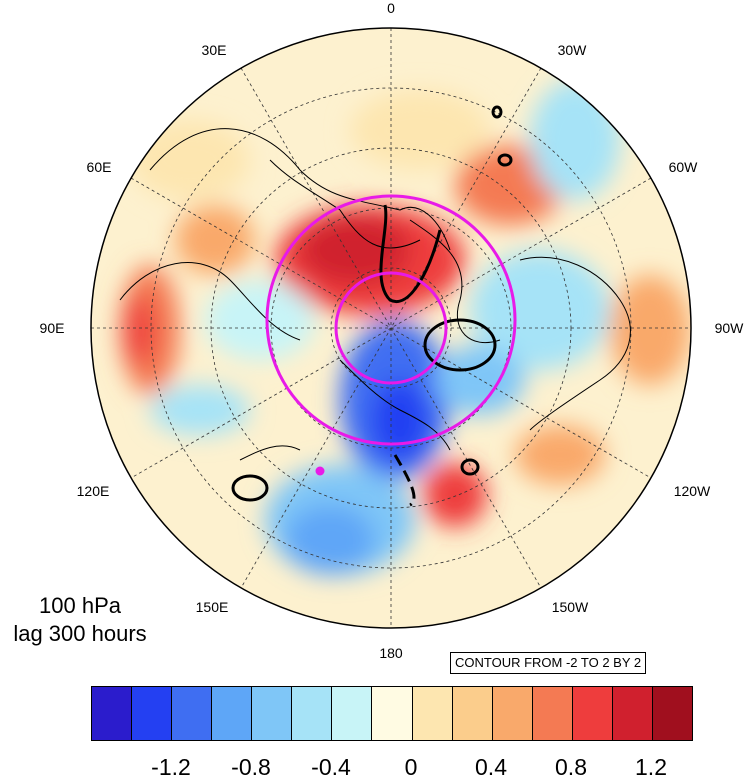 The image size is (749, 781). What do you see at coordinates (331, 767) in the screenshot?
I see `colorbar-label: -0.4` at bounding box center [331, 767].